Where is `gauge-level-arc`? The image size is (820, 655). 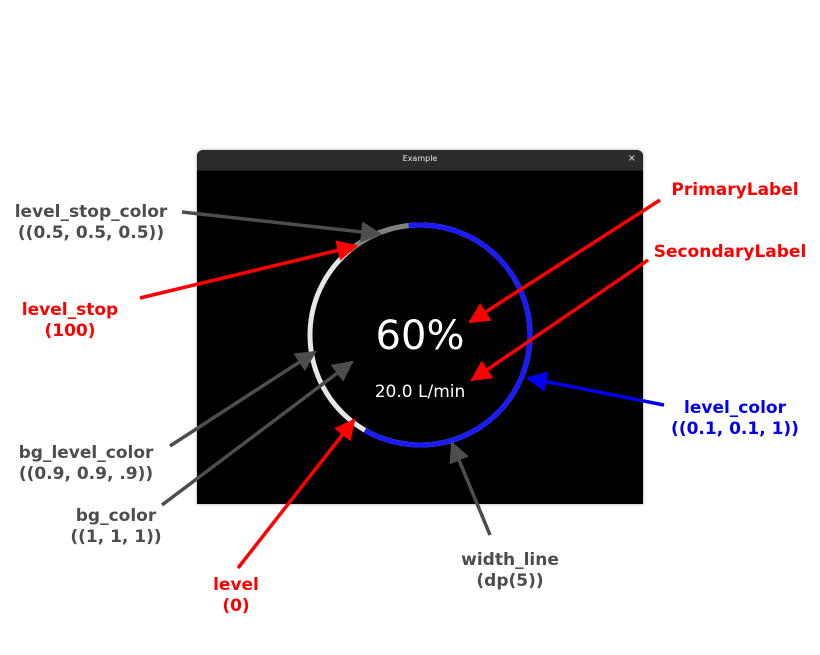
gauge-level-arc is located at coordinates (448, 335).